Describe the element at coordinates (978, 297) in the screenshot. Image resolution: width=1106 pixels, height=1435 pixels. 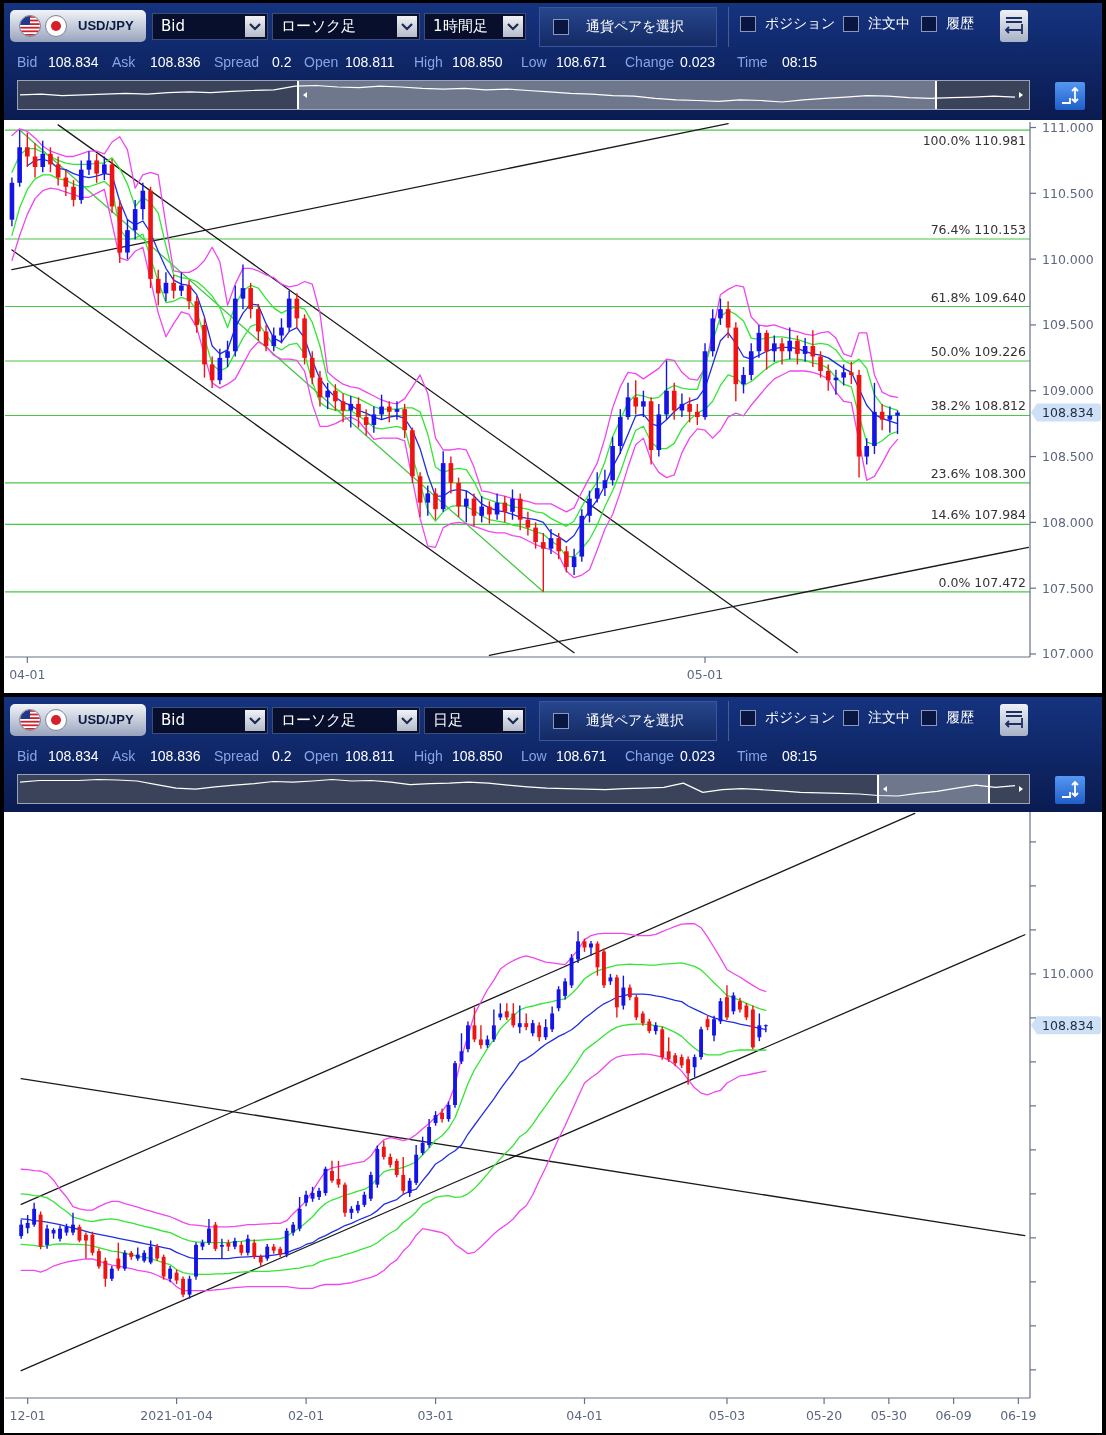
I see `ref-line-label: 61.8% 109.640` at that location.